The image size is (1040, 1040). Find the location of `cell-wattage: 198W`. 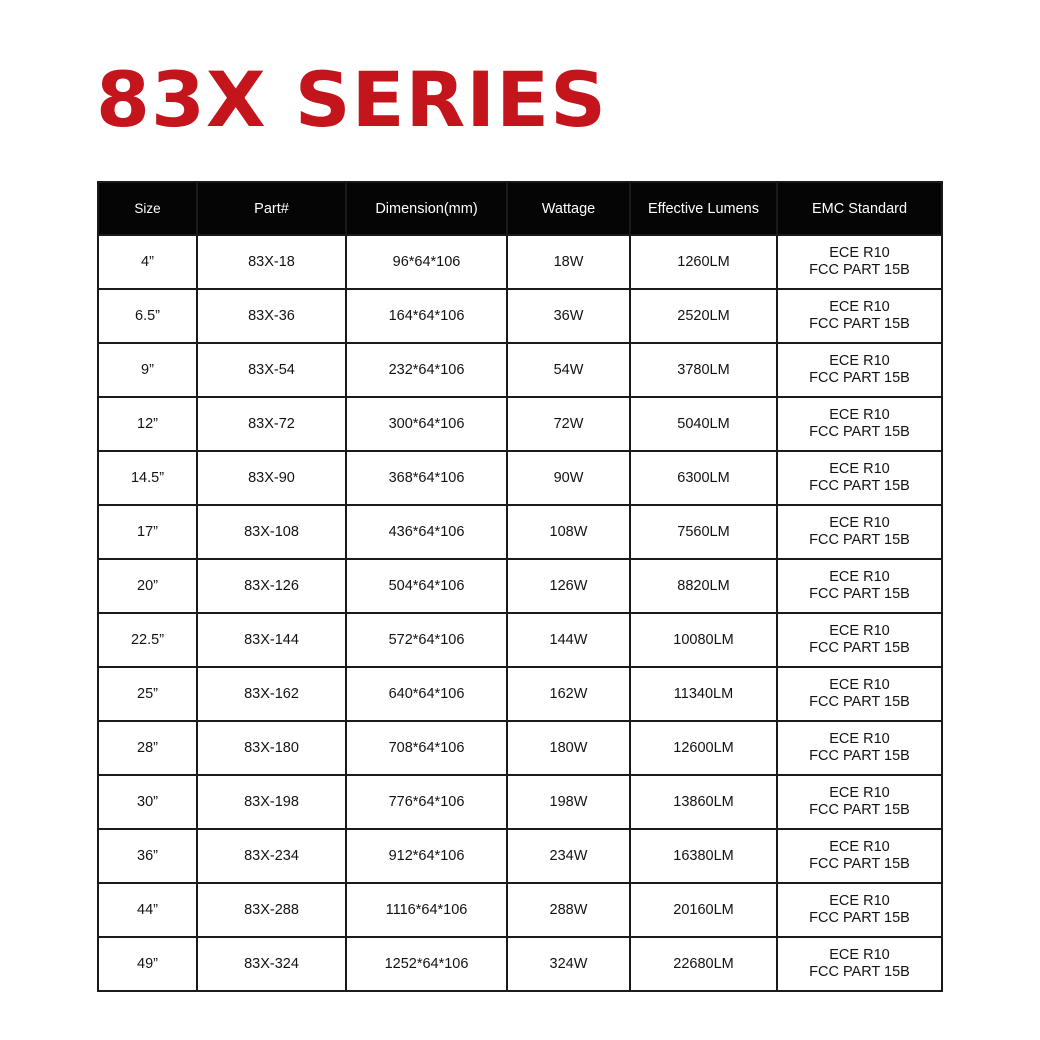

cell-wattage: 198W is located at coordinates (568, 802).